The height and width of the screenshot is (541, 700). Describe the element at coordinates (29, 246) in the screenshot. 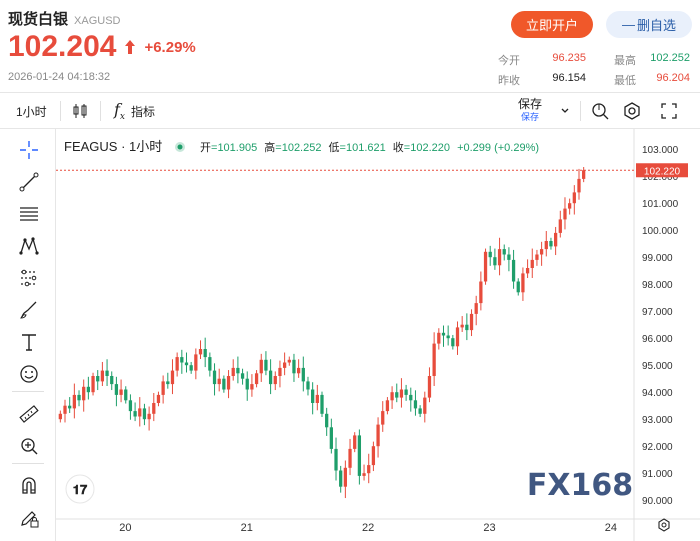

I see `pattern-tool` at that location.